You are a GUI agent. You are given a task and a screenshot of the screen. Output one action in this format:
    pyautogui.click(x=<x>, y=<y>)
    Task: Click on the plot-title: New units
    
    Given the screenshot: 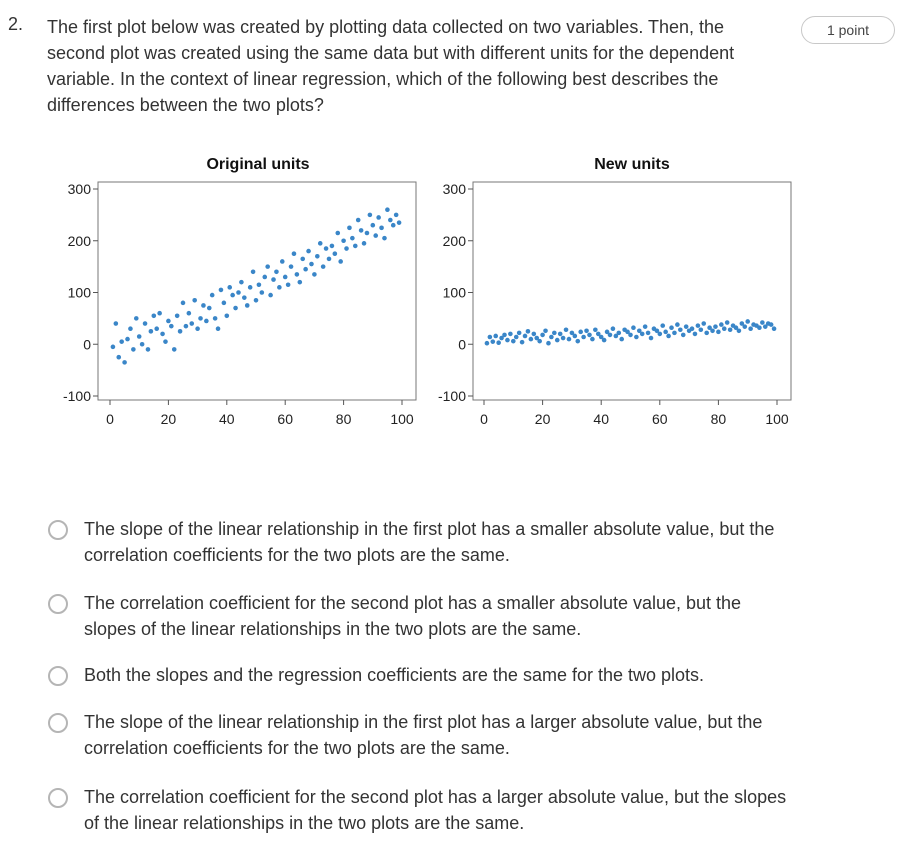 What is the action you would take?
    pyautogui.click(x=632, y=164)
    